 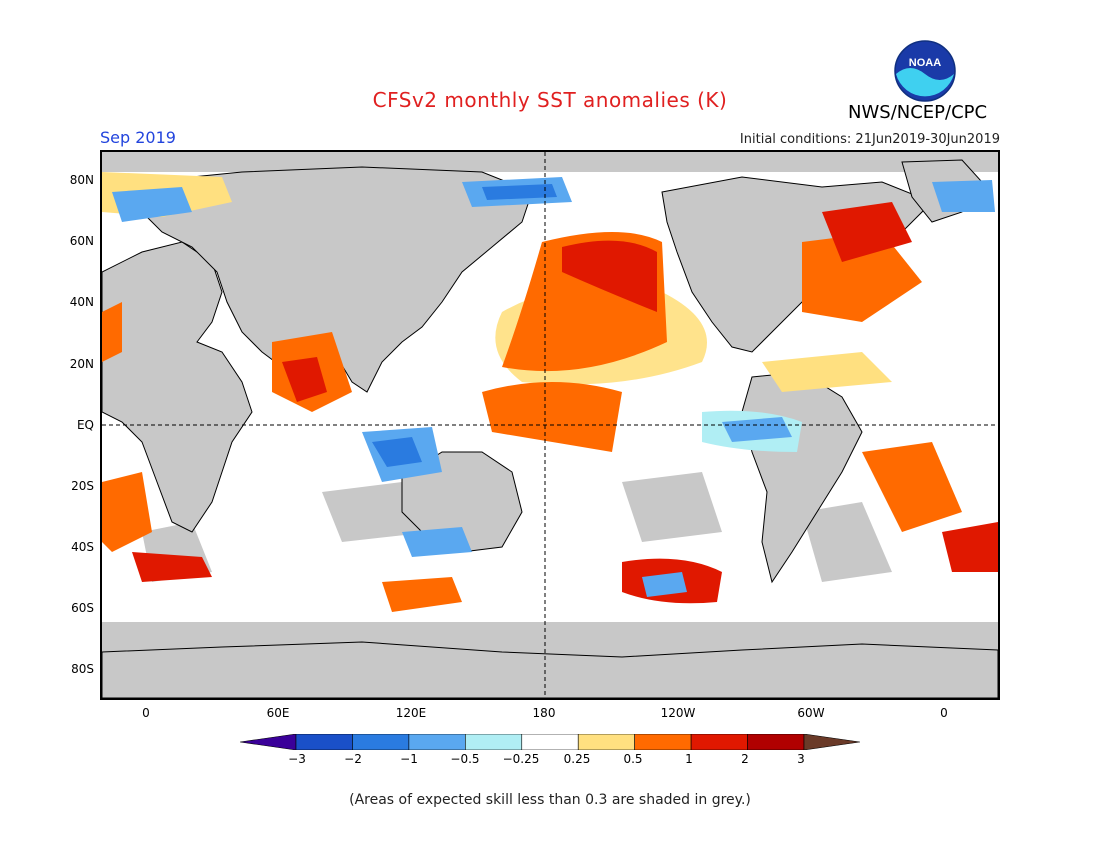 I want to click on lon-label-120e: 120E, so click(x=411, y=713).